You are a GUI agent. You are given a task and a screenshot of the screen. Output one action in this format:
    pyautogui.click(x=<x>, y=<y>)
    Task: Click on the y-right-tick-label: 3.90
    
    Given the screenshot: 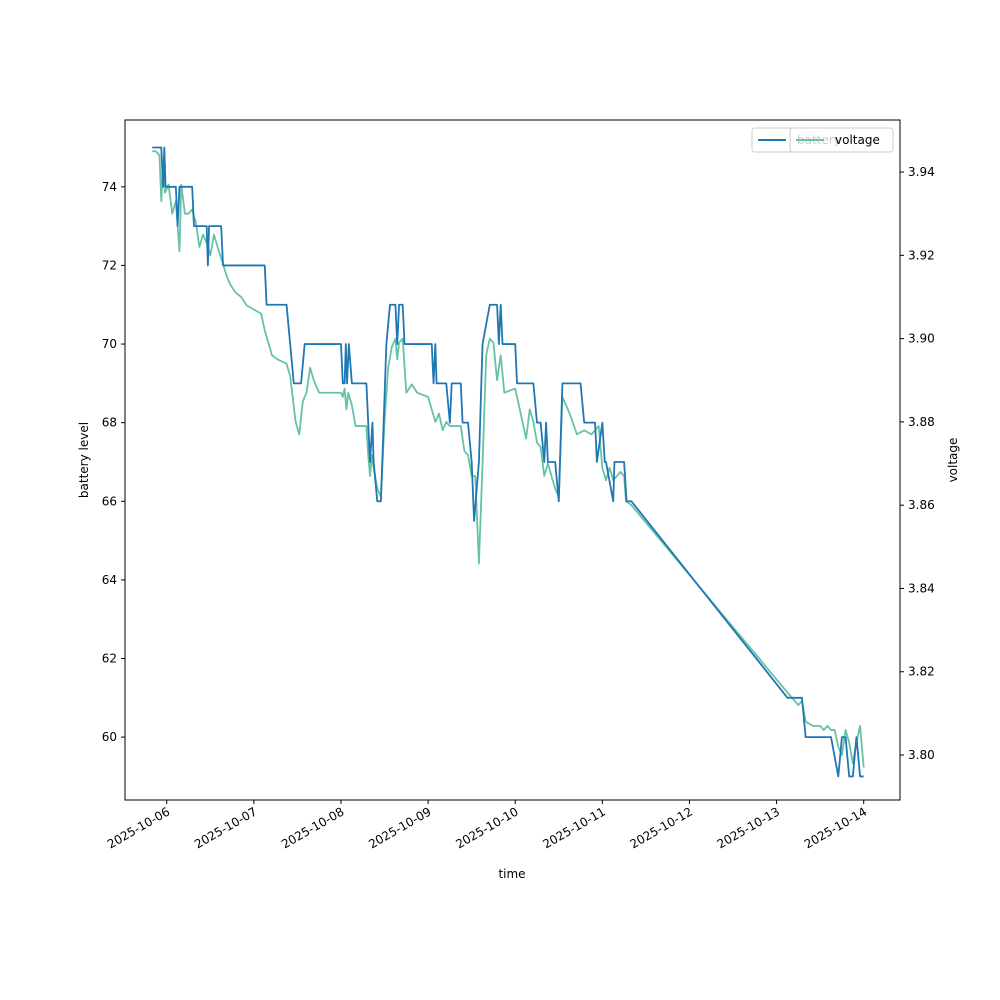 What is the action you would take?
    pyautogui.click(x=921, y=339)
    